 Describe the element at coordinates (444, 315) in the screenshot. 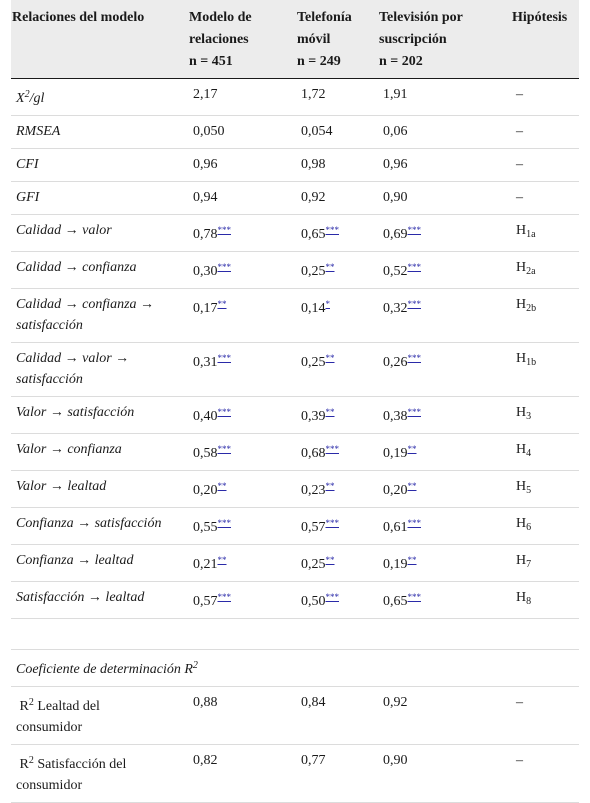

I see `cell-value: 0,32***` at that location.